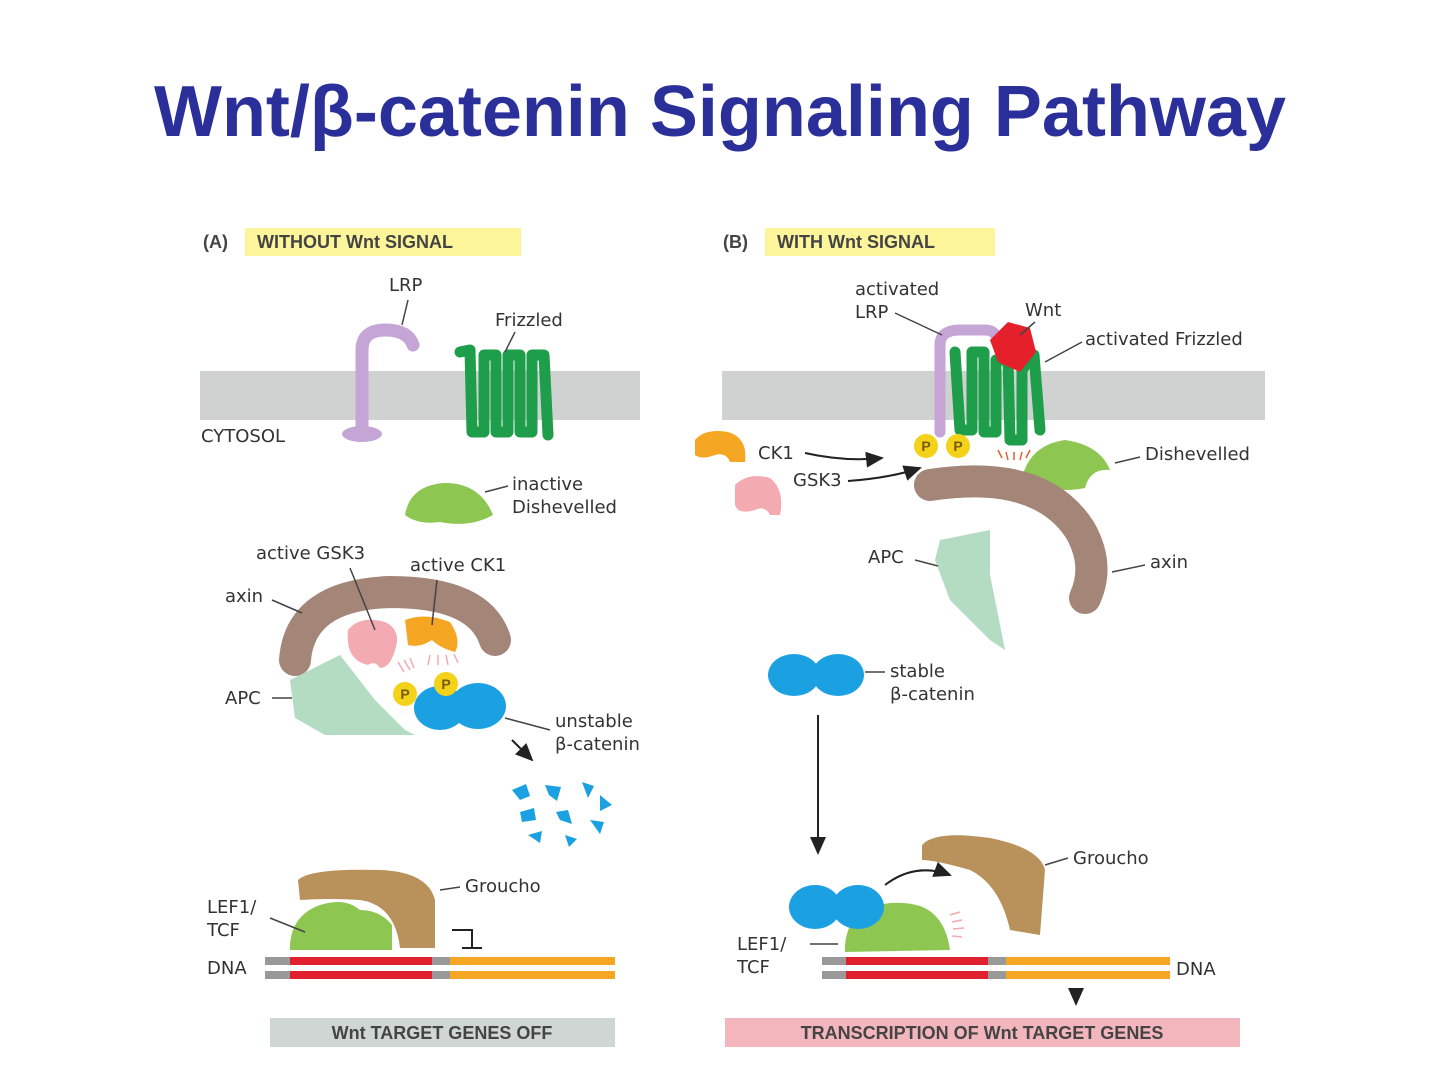 Image resolution: width=1440 pixels, height=1071 pixels. I want to click on gsk3-label: active GSK3, so click(310, 553).